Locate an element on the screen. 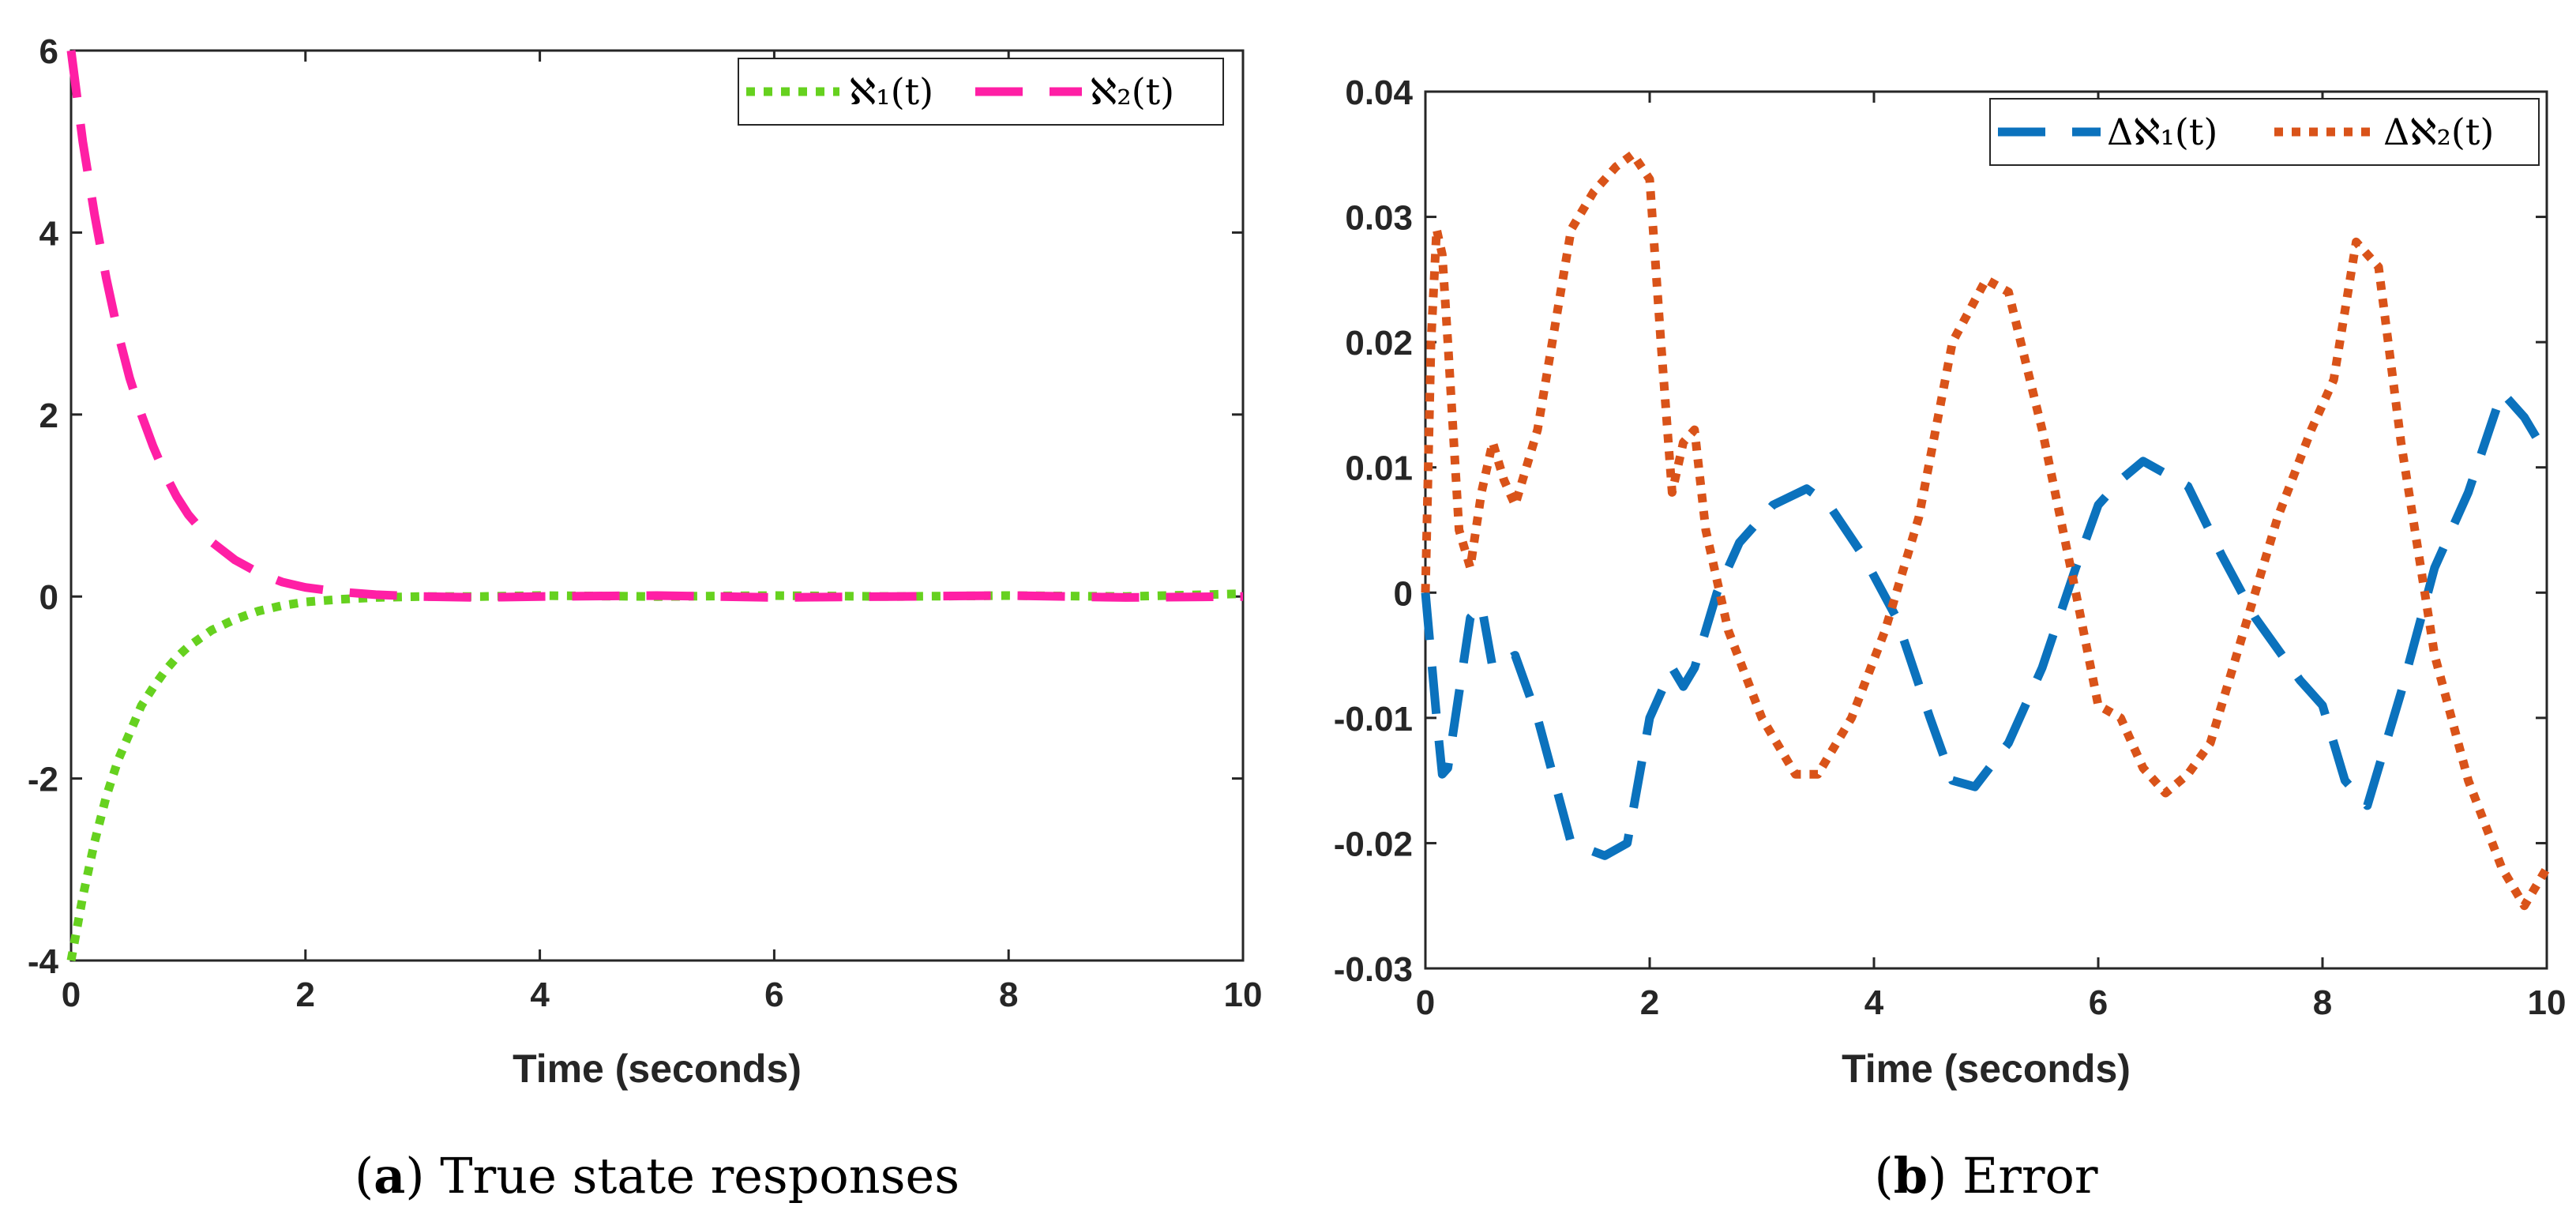 This screenshot has height=1218, width=2576. panel-a-caption-text: True state responses is located at coordinates (699, 1176).